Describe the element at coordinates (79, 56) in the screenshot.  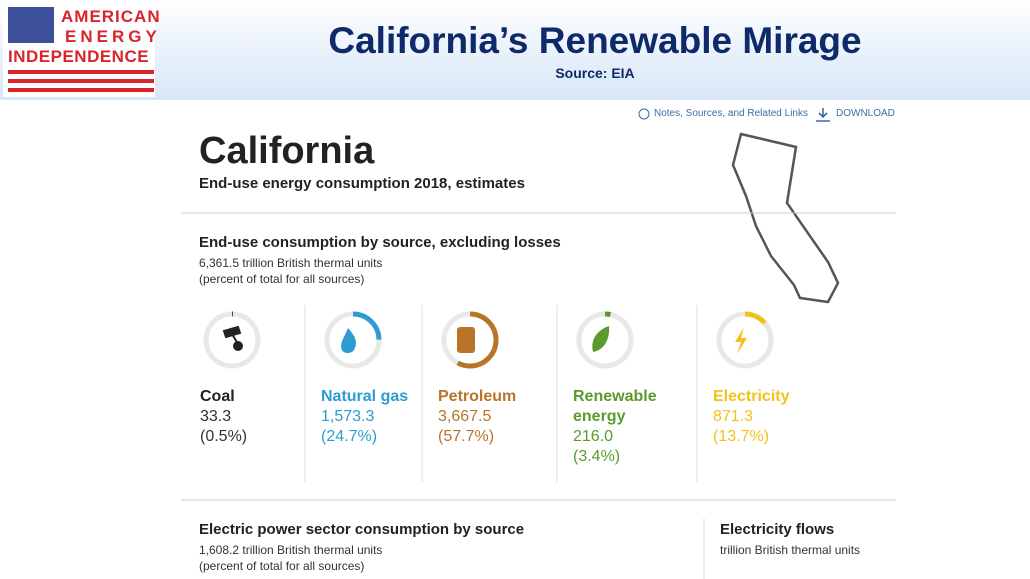
I see `logo-text: INDEPENDENCE` at that location.